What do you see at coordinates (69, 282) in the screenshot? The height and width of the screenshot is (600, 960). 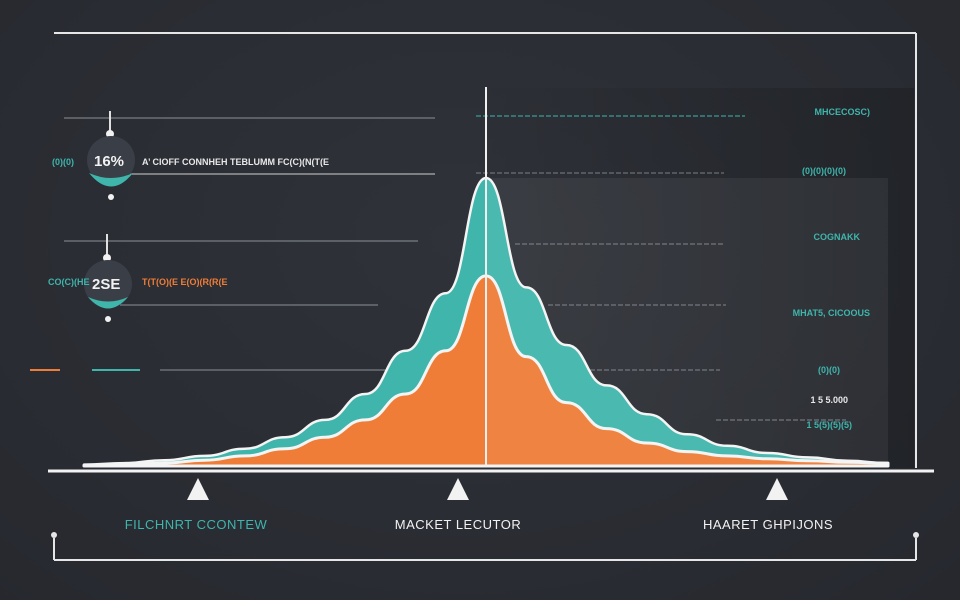 I see `annotation-left: CO(C)(HE` at bounding box center [69, 282].